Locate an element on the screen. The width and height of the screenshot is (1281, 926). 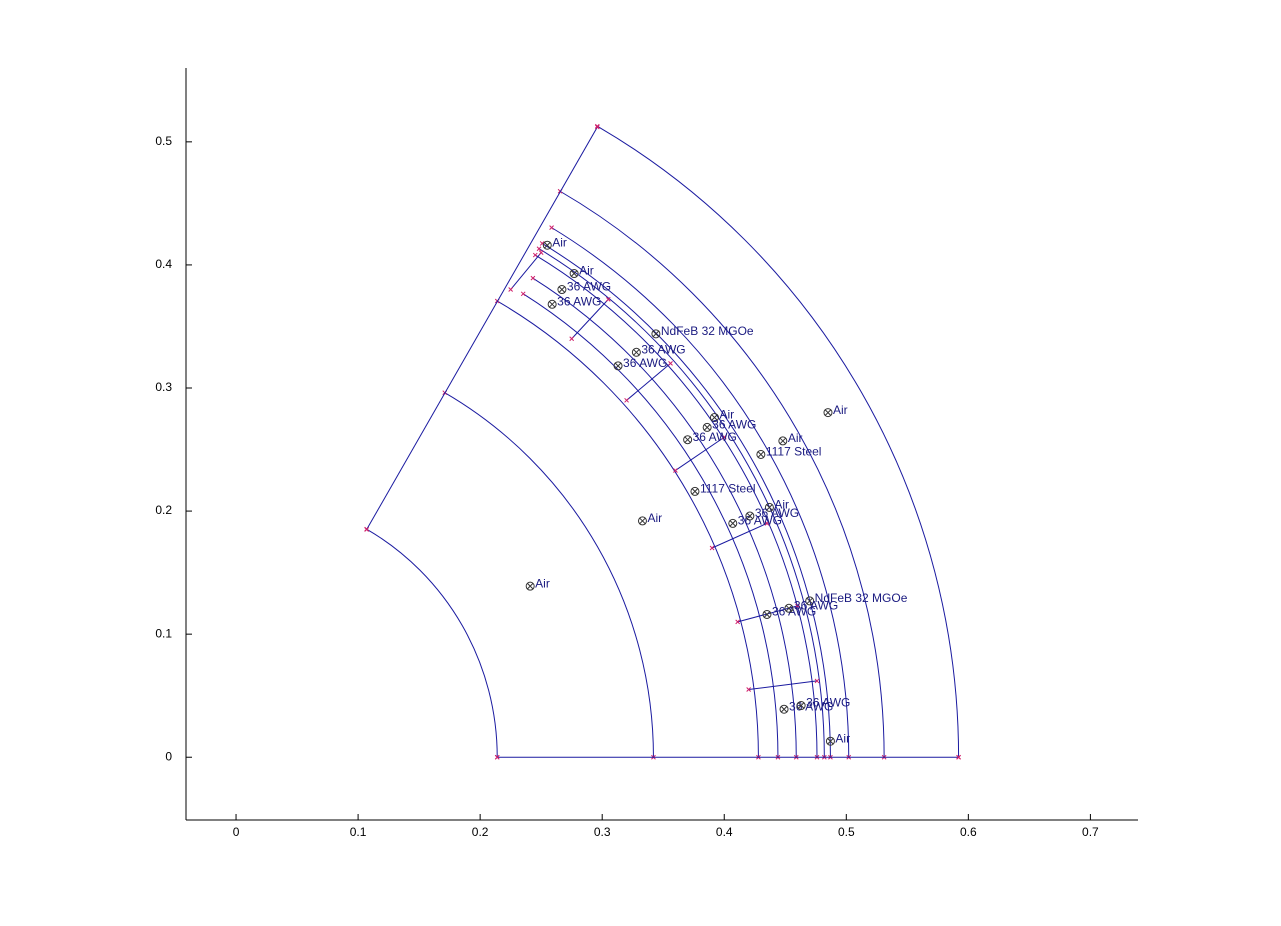
x-tick-label: 0.1 is located at coordinates (358, 832).